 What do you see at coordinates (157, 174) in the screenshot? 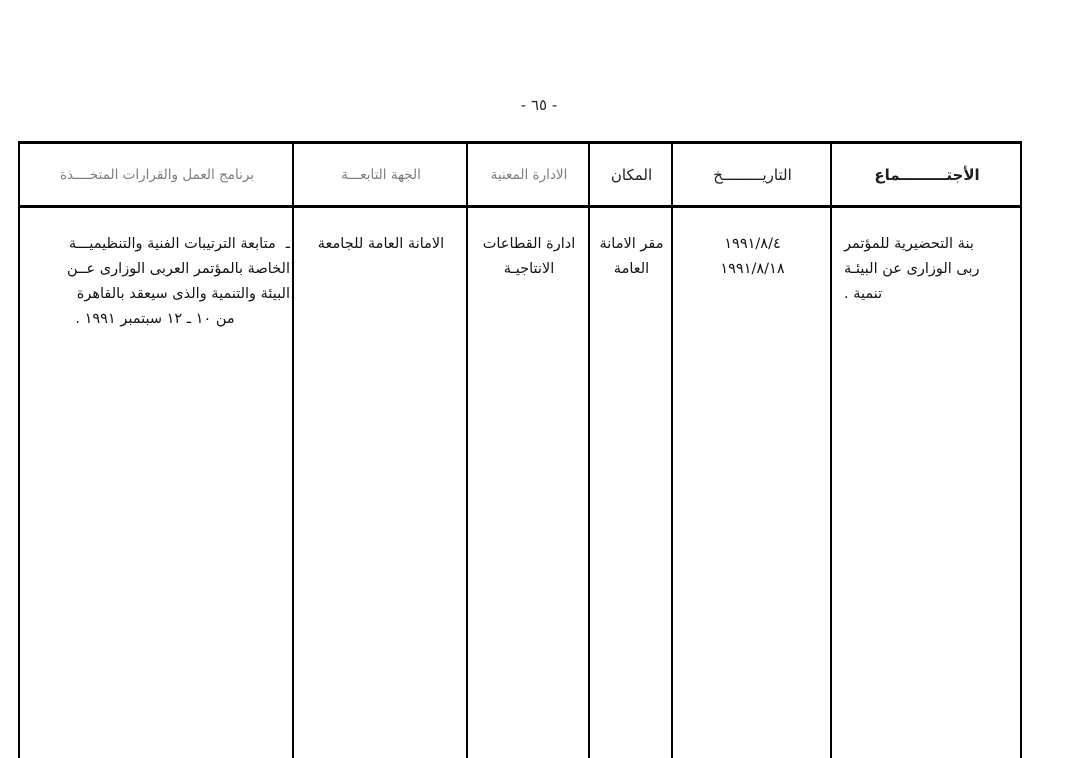
I see `column-header-program: برنامج العمل والقرارات المتخــــذة` at bounding box center [157, 174].